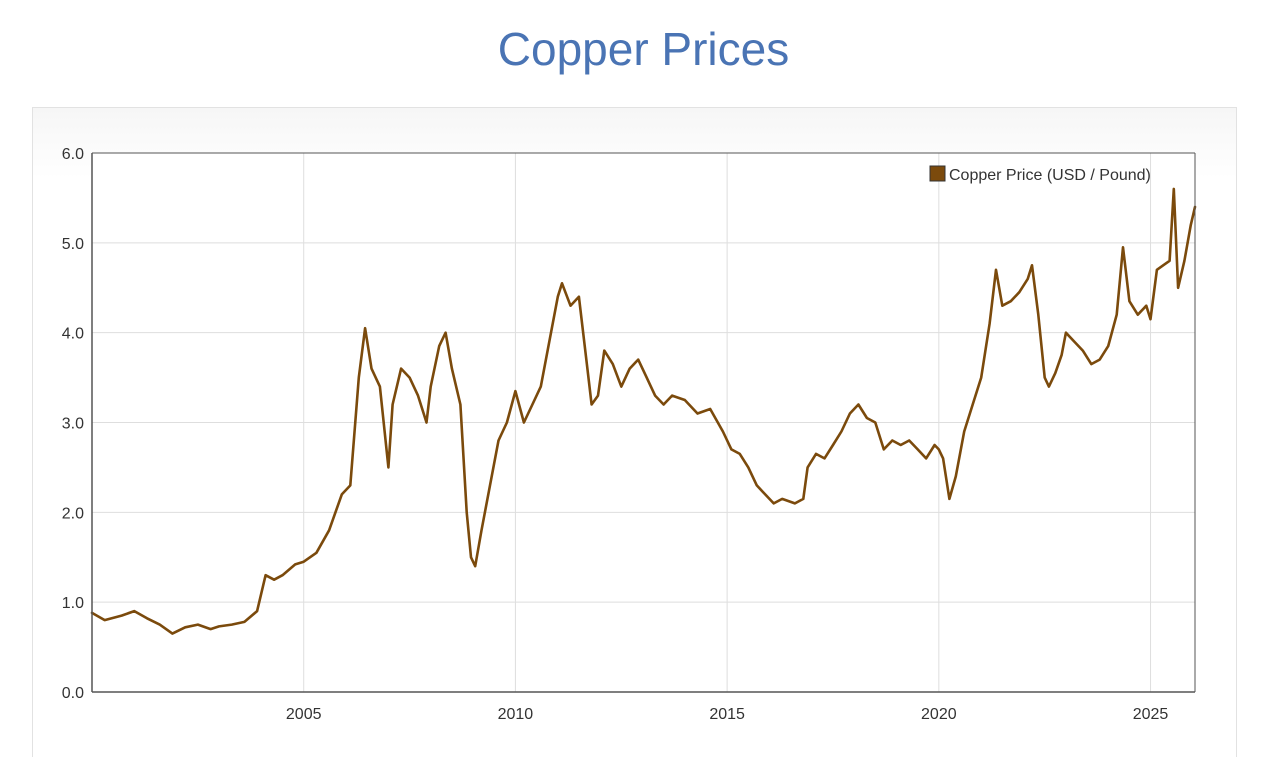  Describe the element at coordinates (73, 334) in the screenshot. I see `y-tick-label: 4.0` at that location.